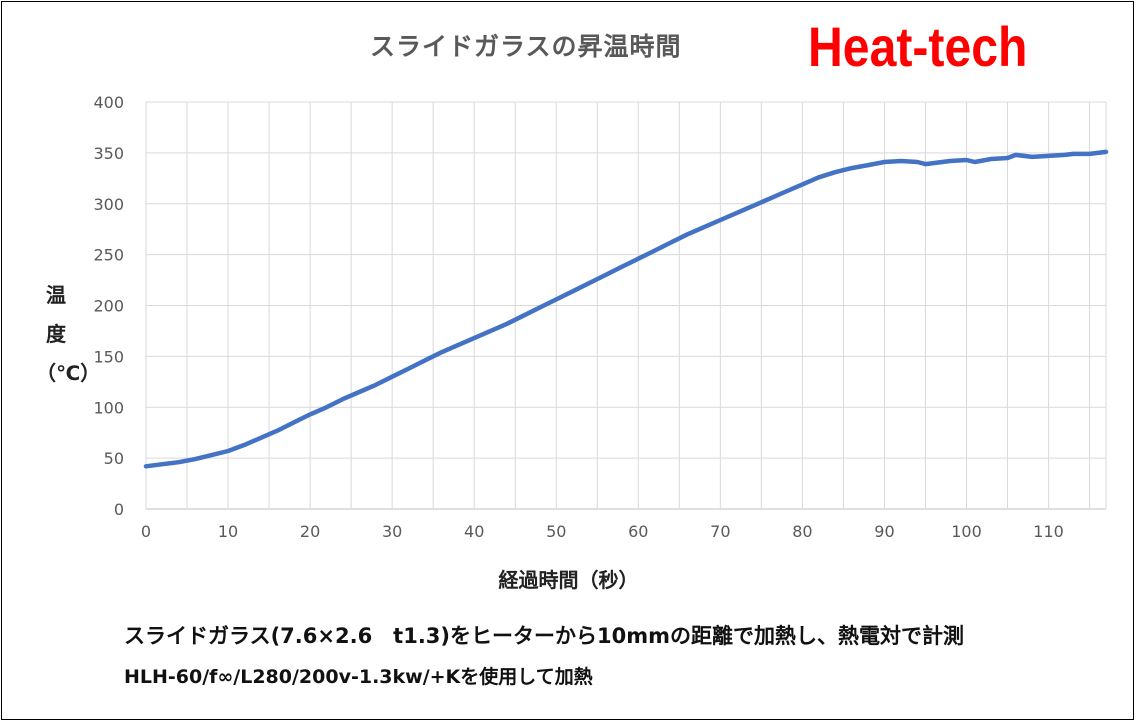 Image resolution: width=1137 pixels, height=723 pixels. What do you see at coordinates (108, 153) in the screenshot?
I see `y-tick-label: 350` at bounding box center [108, 153].